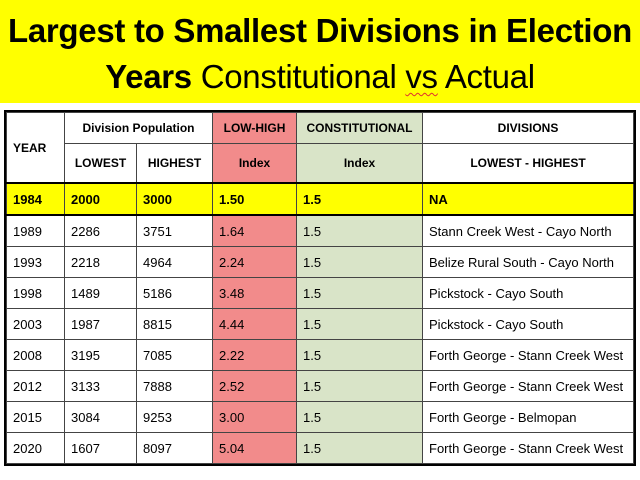 The width and height of the screenshot is (640, 480). I want to click on header-constitutional-index: Index, so click(360, 163).